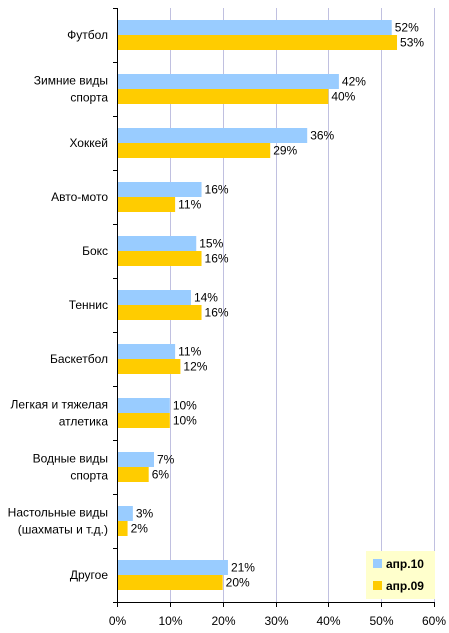 The image size is (449, 633). Describe the element at coordinates (343, 97) in the screenshot. I see `data-label: 40%` at that location.